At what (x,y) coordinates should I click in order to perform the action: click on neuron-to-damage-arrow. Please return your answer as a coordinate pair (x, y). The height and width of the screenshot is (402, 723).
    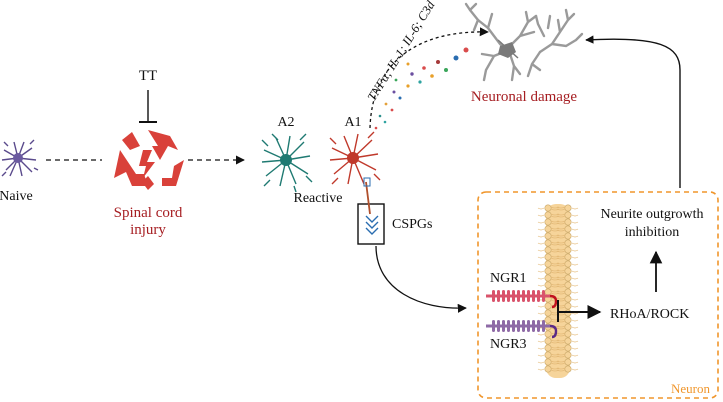
    Looking at the image, I should click on (633, 111).